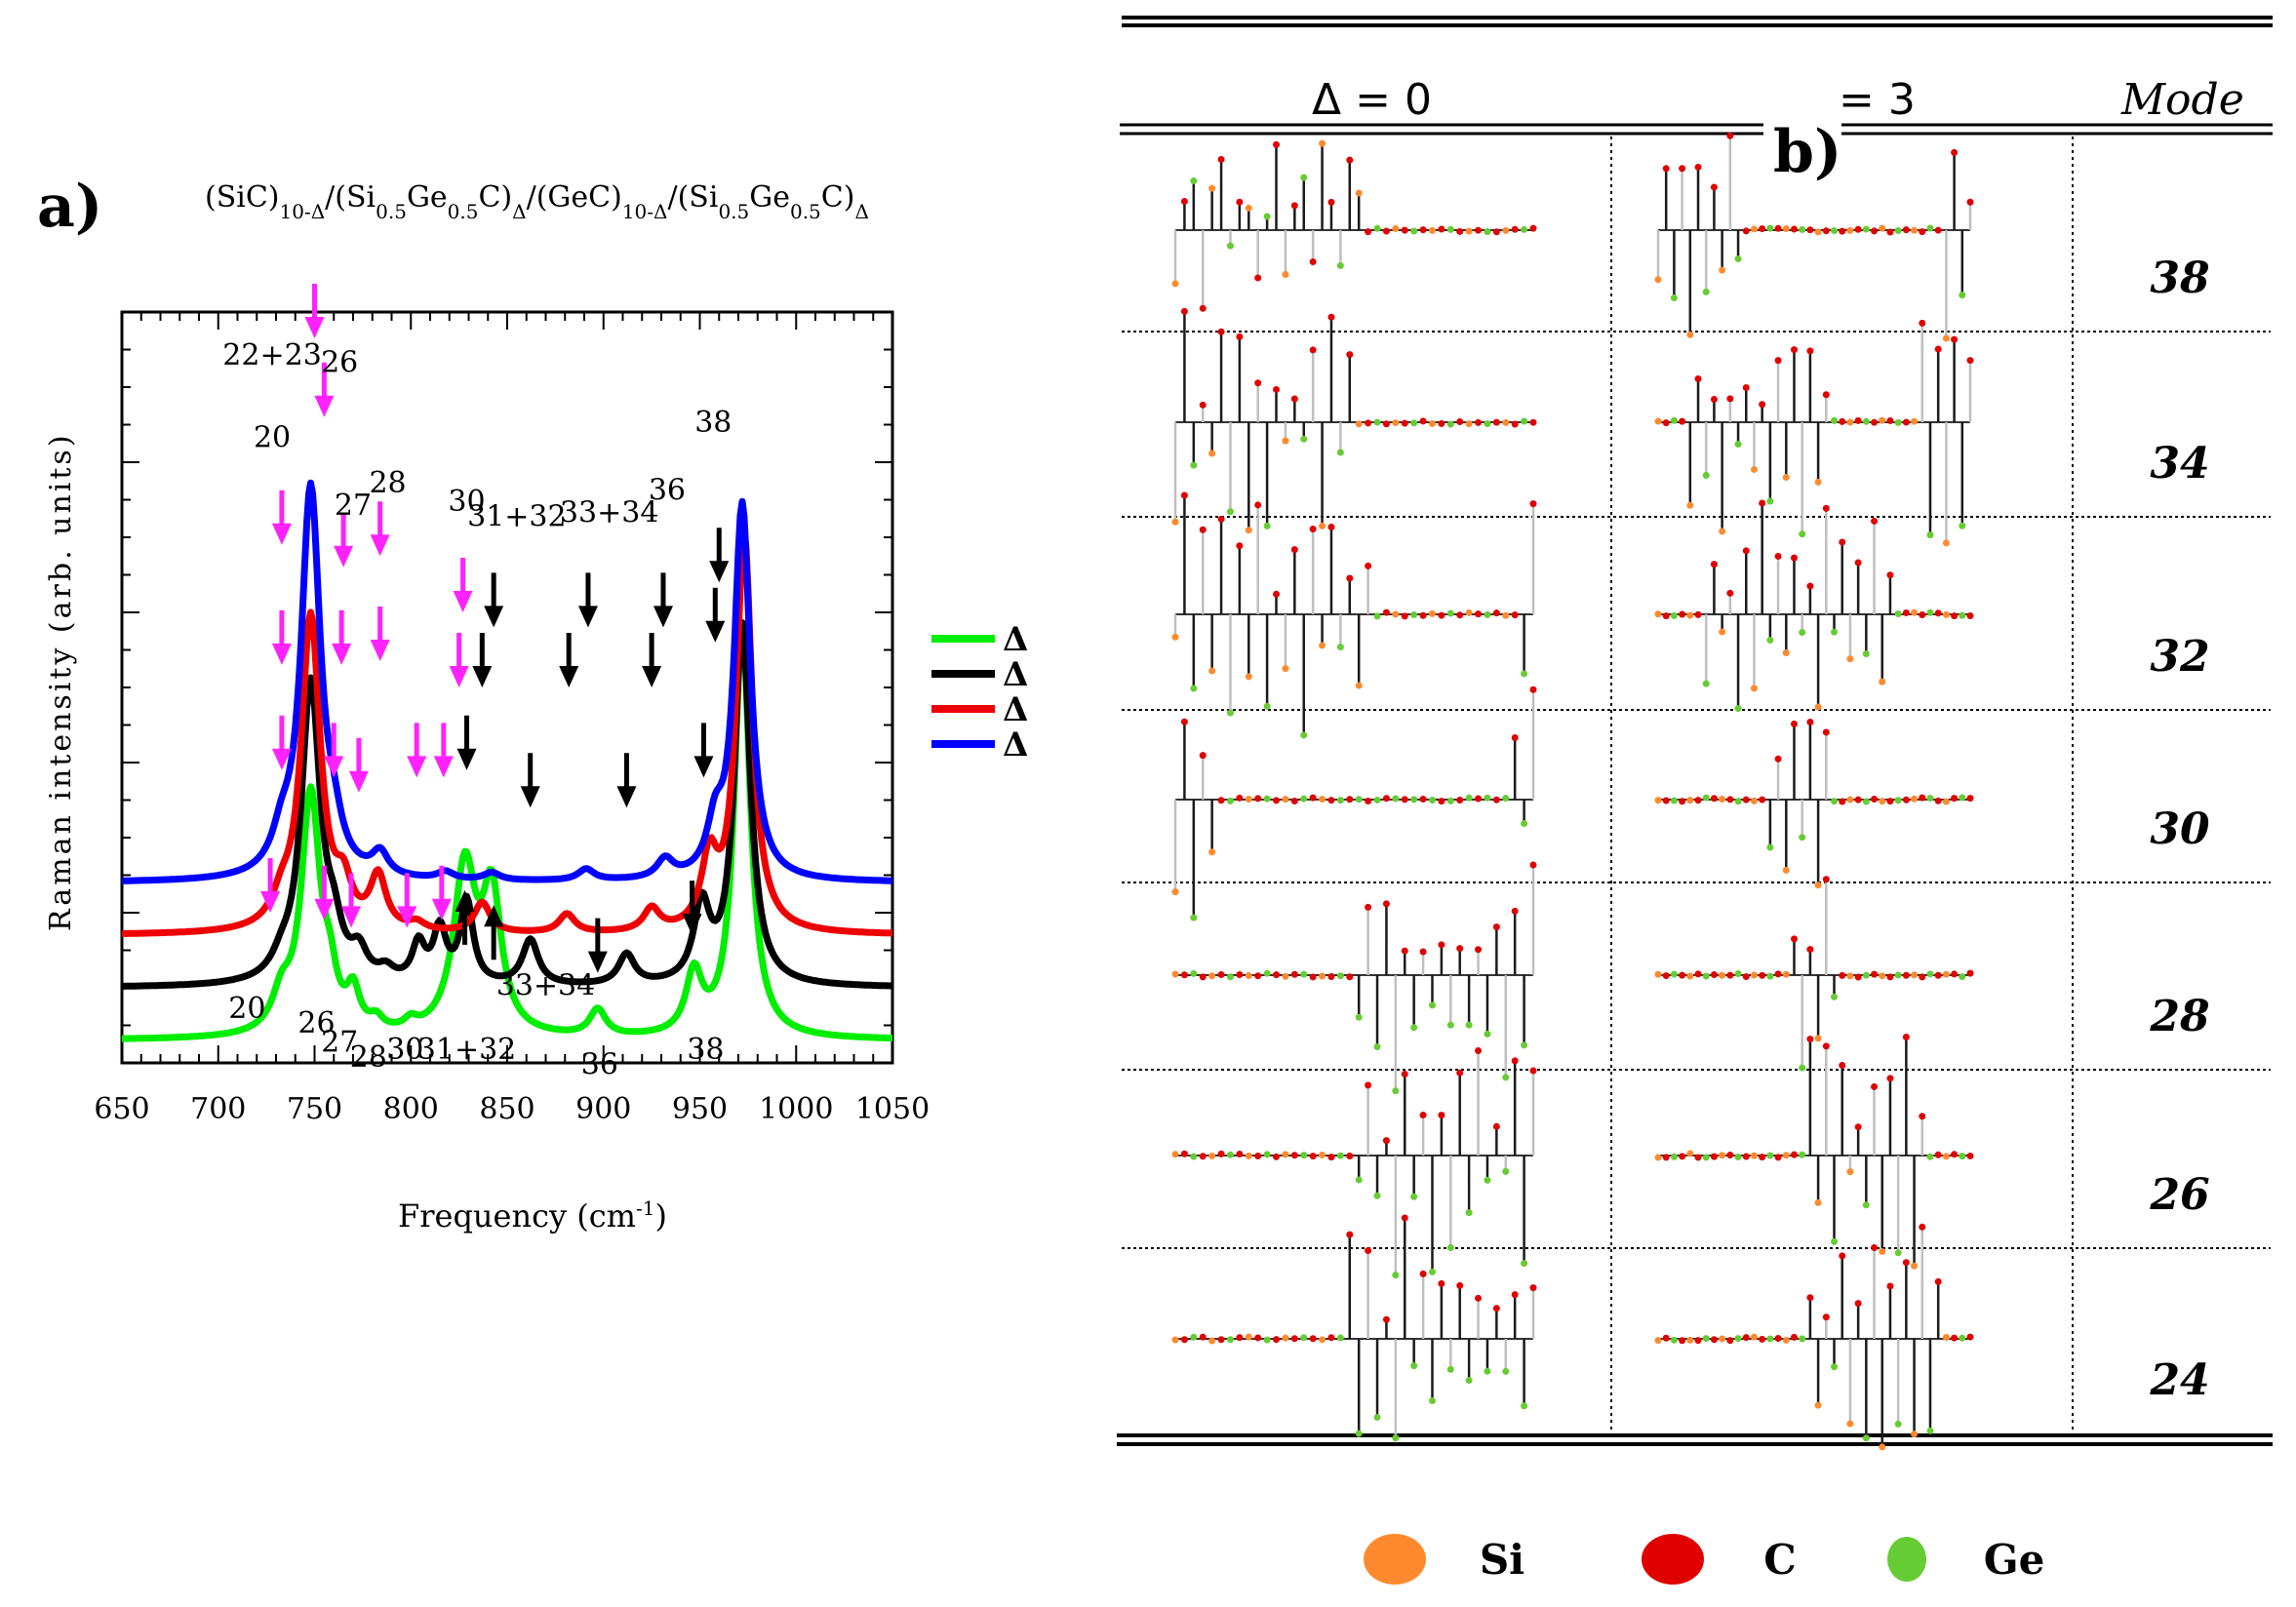  I want to click on x-tick-label: 1050, so click(892, 1109).